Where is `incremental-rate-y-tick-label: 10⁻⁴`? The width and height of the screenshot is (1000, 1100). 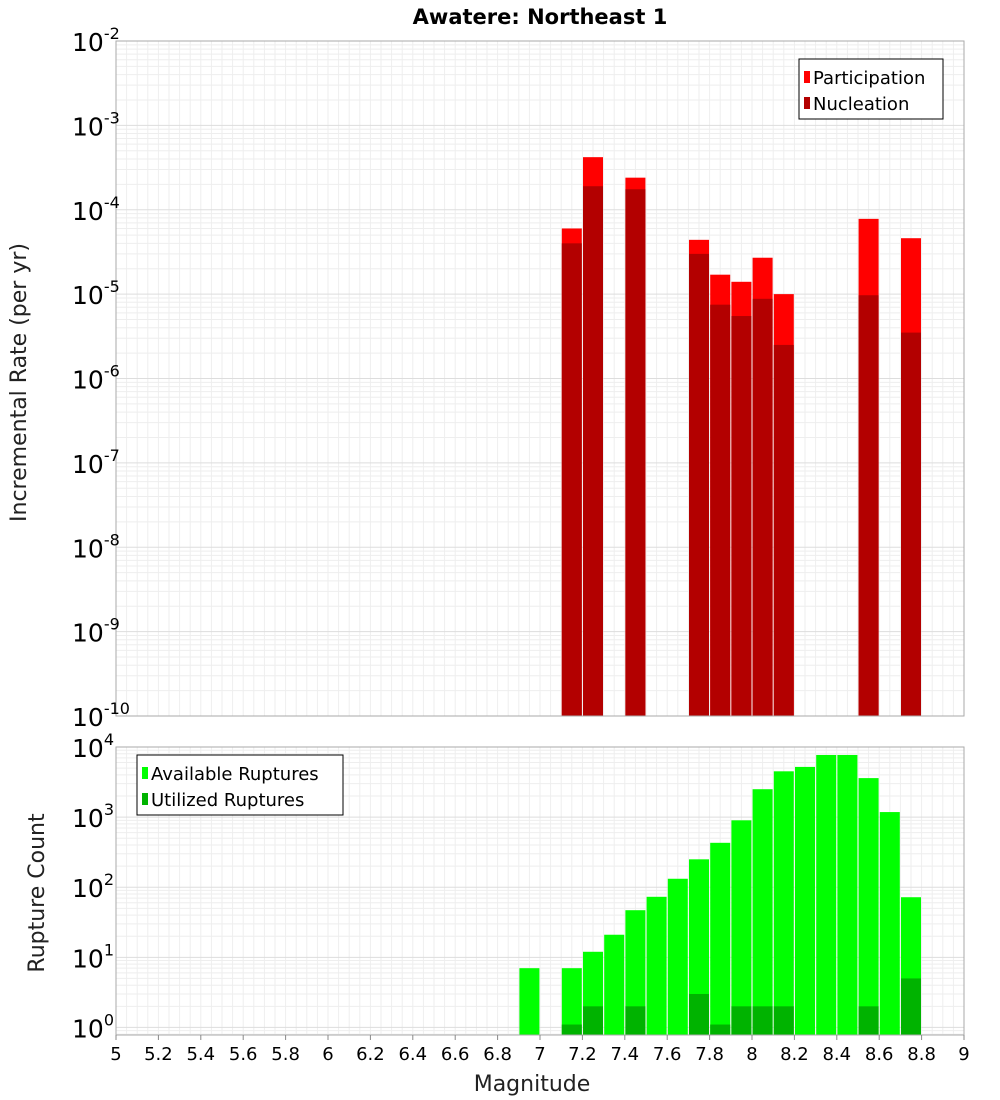
incremental-rate-y-tick-label: 10⁻⁴ is located at coordinates (96, 209).